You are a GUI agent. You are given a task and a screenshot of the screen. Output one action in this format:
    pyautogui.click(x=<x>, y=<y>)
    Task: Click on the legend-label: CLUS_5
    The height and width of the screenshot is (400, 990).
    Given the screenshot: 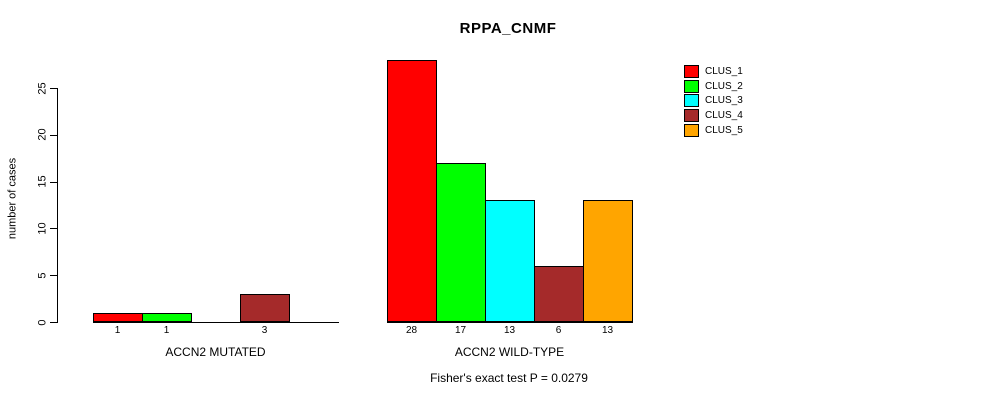 What is the action you would take?
    pyautogui.click(x=724, y=130)
    